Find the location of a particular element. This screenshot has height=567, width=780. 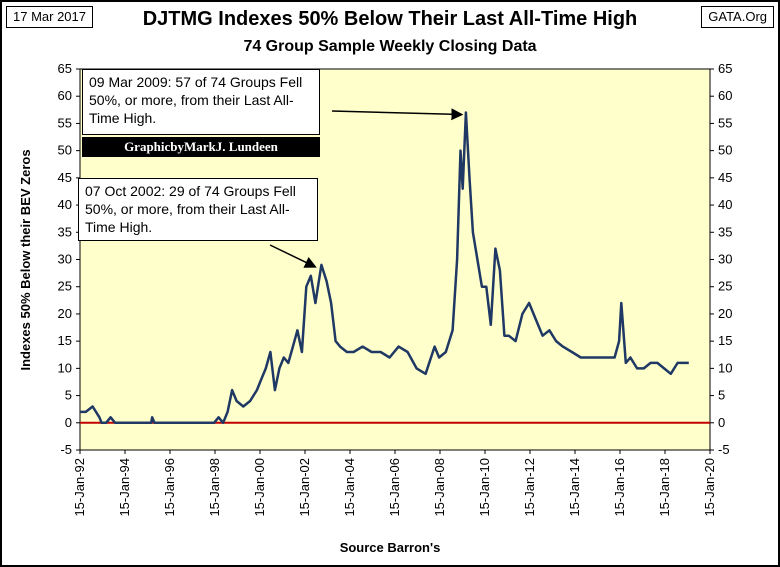

y-tick-label-right: 60 is located at coordinates (725, 95).